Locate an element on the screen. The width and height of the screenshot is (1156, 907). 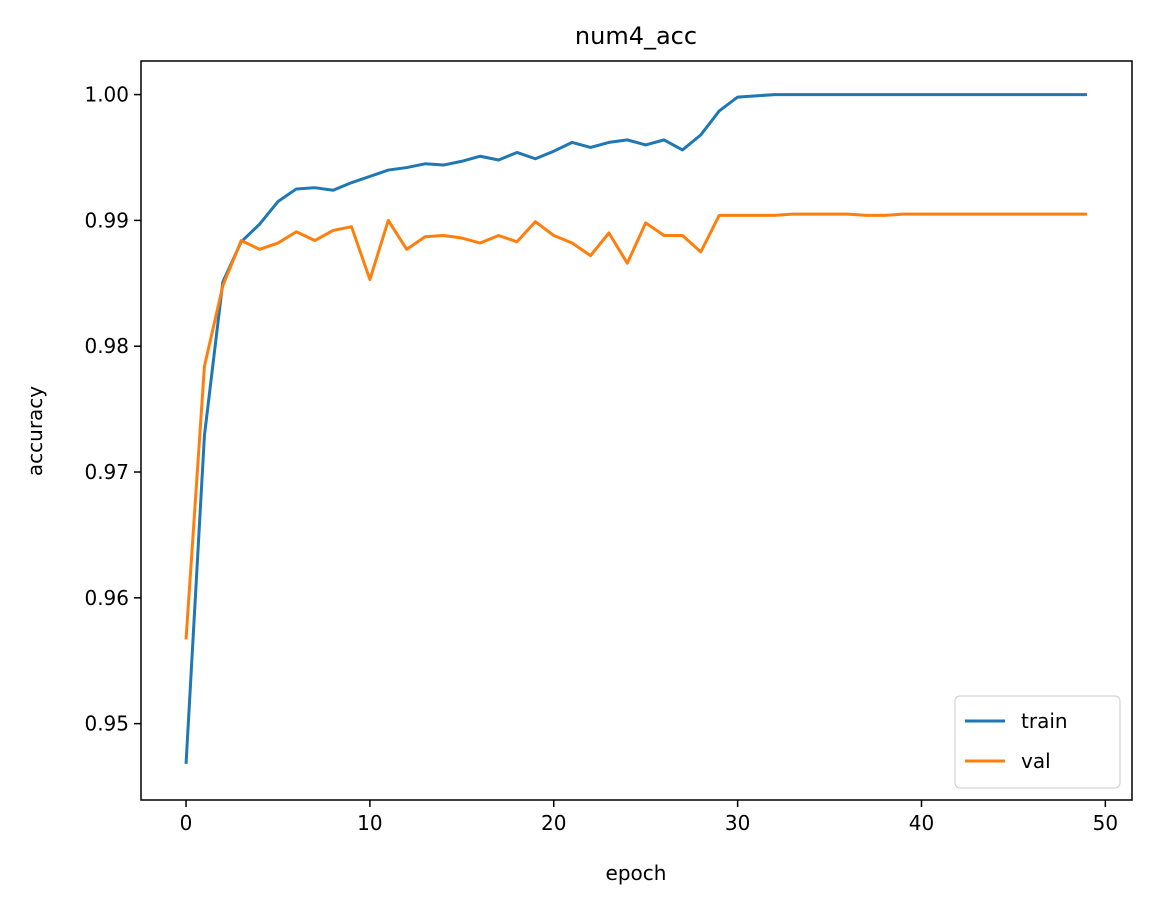
y-tick-label: 0.97 is located at coordinates (106, 472).